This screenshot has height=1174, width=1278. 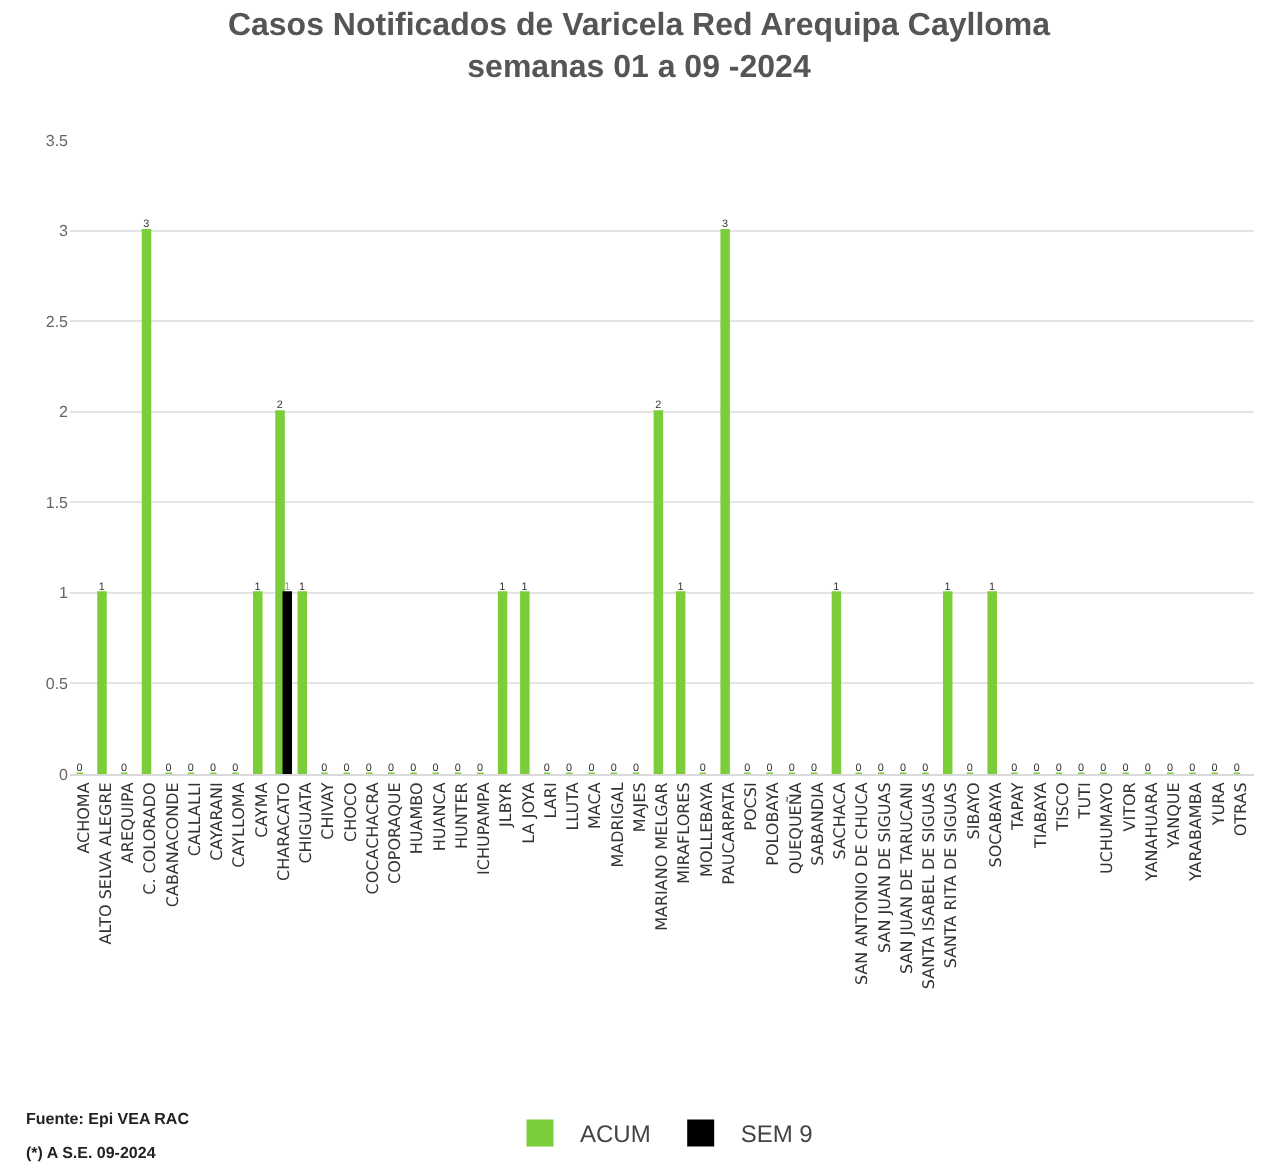 What do you see at coordinates (484, 828) in the screenshot?
I see `x-tick-label: ICHUPAMPA` at bounding box center [484, 828].